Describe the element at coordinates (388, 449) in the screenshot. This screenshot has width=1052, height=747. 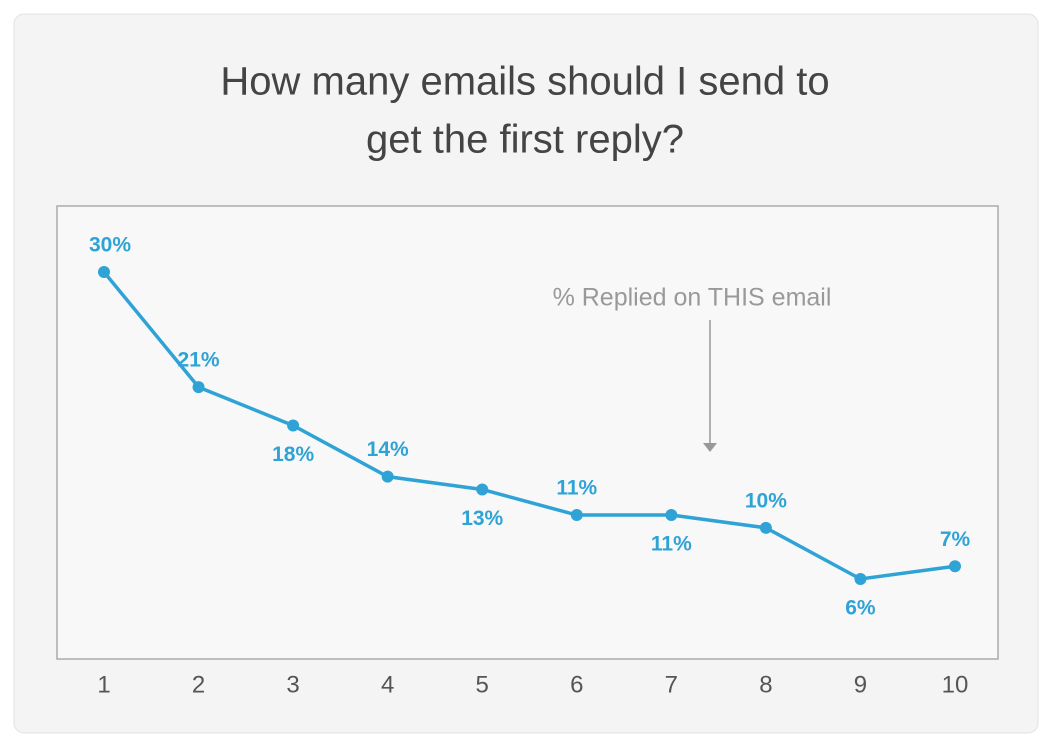
I see `value-label: 14%` at that location.